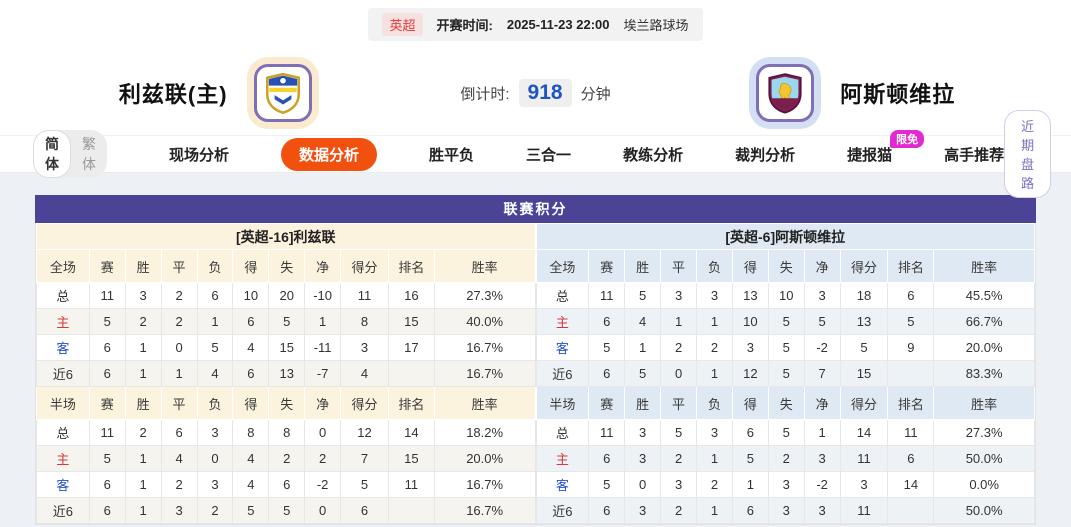 The height and width of the screenshot is (527, 1071). What do you see at coordinates (558, 24) in the screenshot?
I see `kickoff-time: 2025-11-23 22:00` at bounding box center [558, 24].